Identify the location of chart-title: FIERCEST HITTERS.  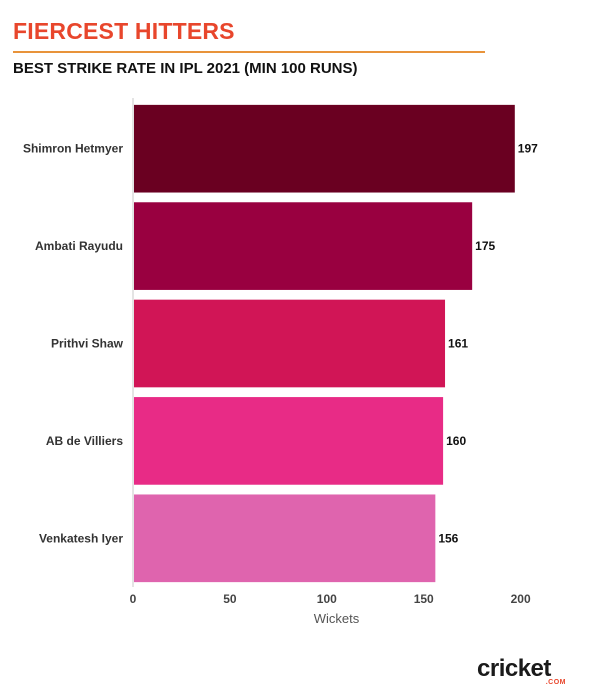
(124, 31).